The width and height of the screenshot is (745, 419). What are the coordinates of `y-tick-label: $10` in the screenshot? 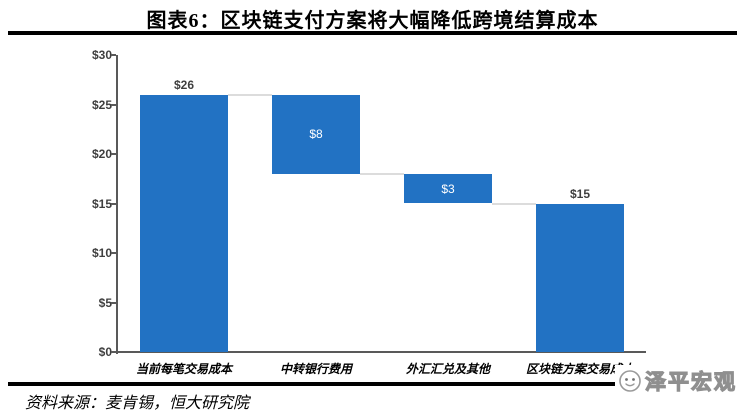 It's located at (101, 253).